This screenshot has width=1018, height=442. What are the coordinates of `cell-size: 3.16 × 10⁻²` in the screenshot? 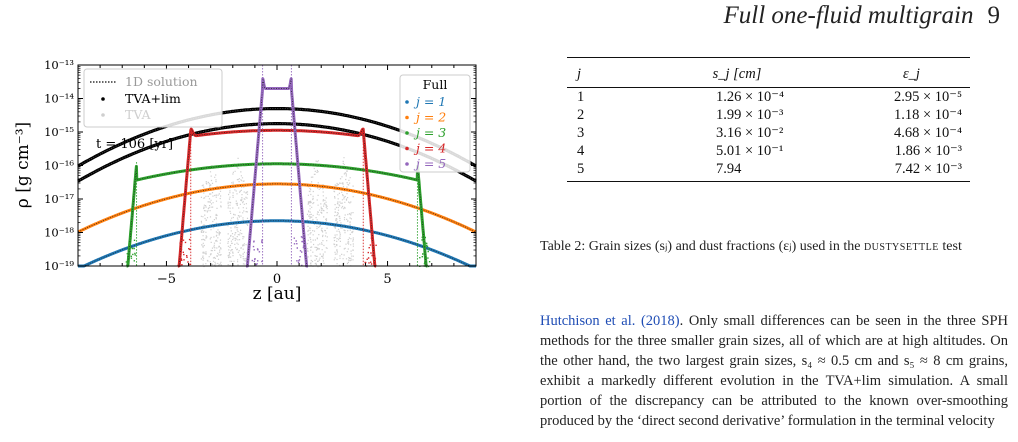 It's located at (750, 133).